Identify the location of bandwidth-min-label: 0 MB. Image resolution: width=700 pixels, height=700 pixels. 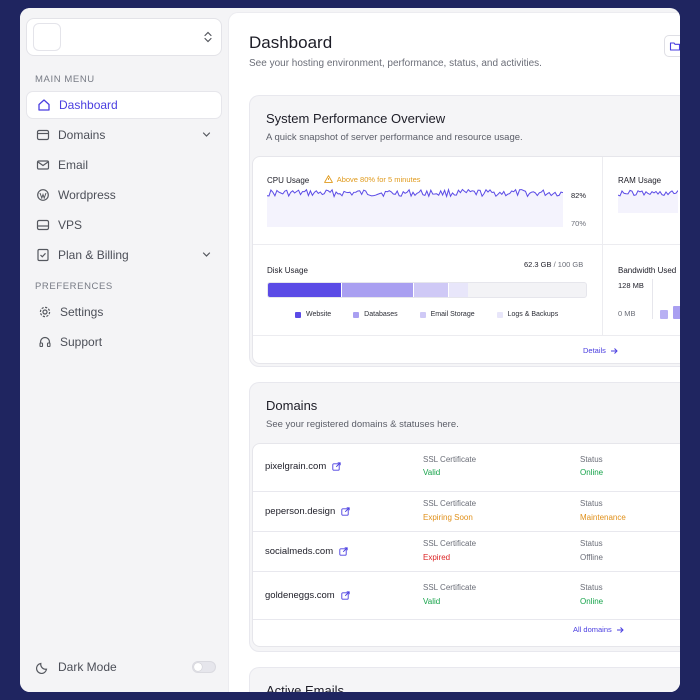
(627, 313).